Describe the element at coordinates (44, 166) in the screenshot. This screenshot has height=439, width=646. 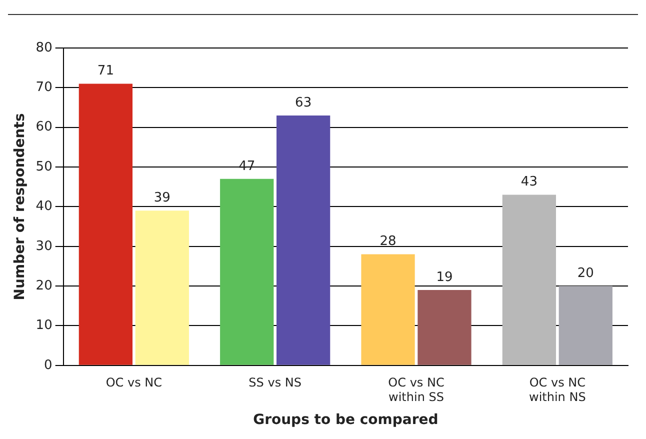
I see `y-tick-label: 50` at that location.